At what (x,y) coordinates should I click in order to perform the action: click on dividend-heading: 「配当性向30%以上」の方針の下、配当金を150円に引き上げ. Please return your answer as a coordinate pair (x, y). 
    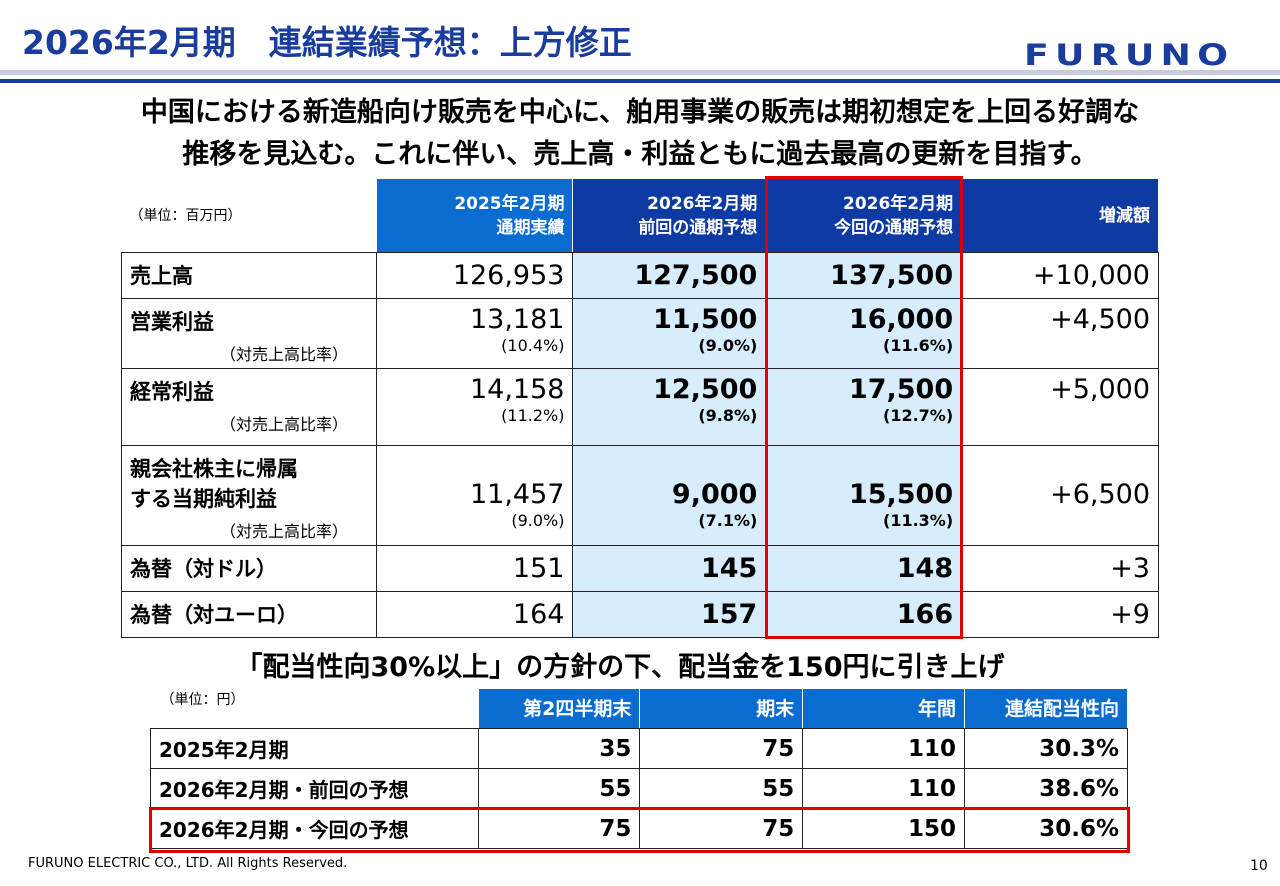
    Looking at the image, I should click on (620, 667).